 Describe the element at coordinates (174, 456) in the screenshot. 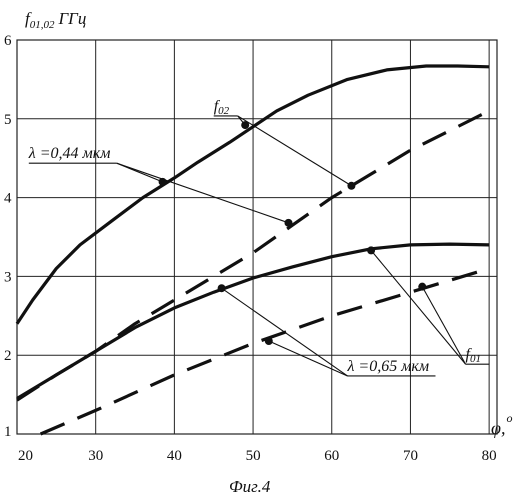

I see `x-tick-label: 40` at that location.